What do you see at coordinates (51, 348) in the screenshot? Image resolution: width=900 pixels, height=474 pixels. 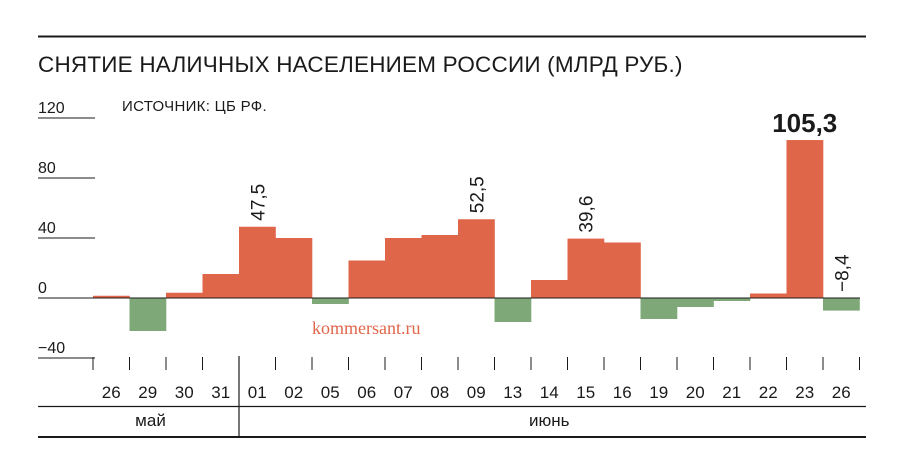 I see `y-tick-label: −40` at bounding box center [51, 348].